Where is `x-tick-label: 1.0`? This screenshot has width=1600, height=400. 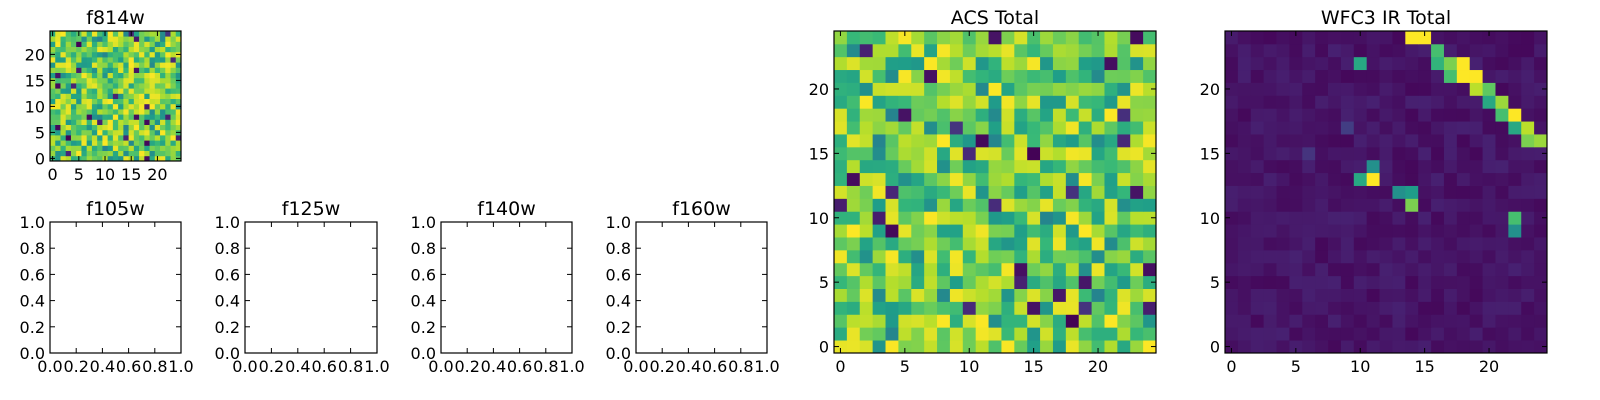
x-tick-label: 1.0 is located at coordinates (180, 366).